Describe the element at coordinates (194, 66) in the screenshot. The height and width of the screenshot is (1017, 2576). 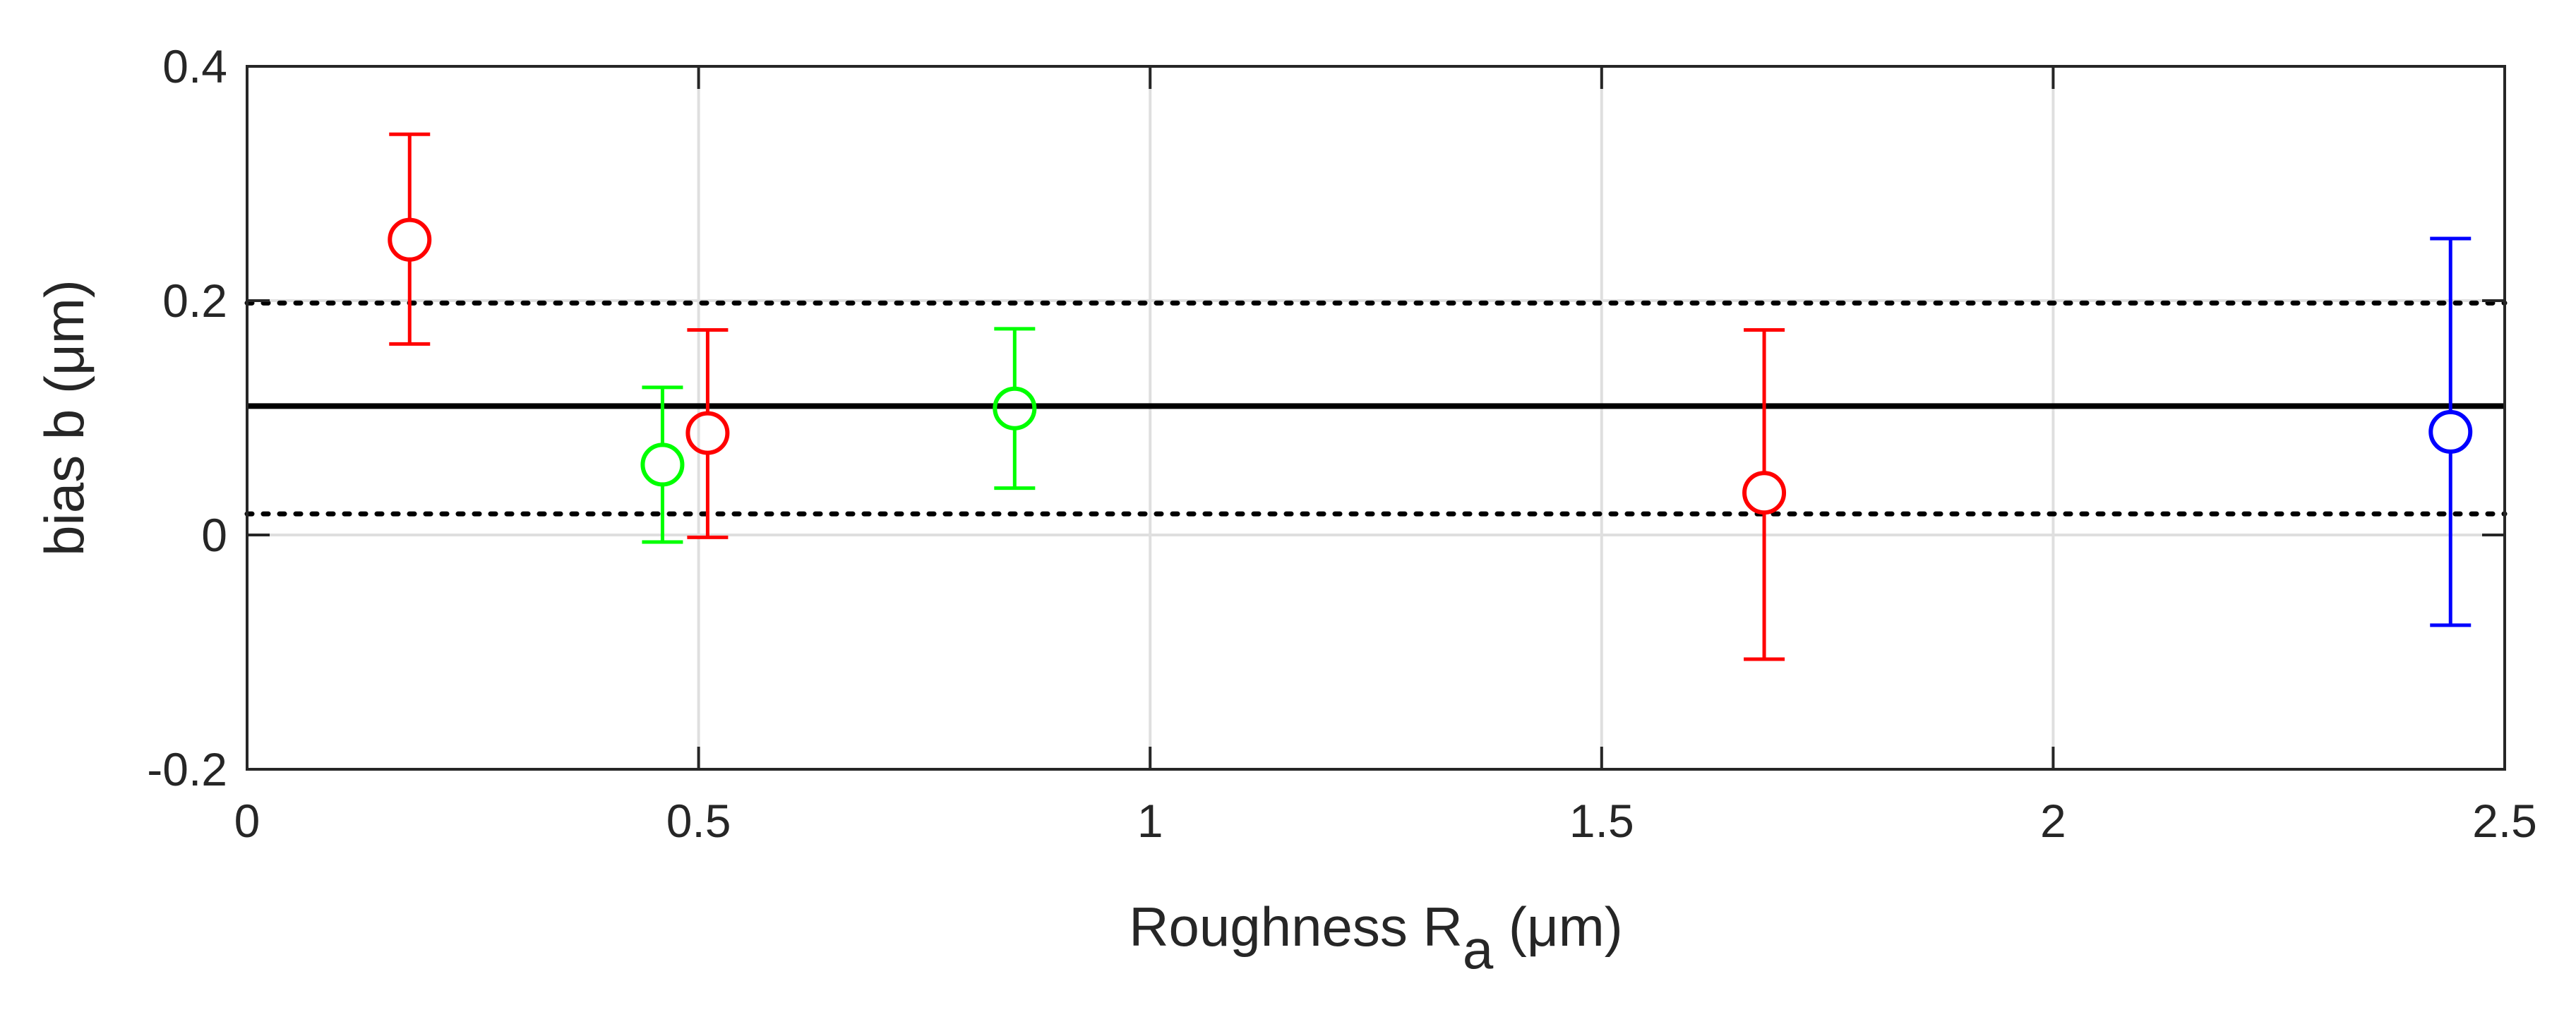
I see `y-tick-label: 0.4` at that location.